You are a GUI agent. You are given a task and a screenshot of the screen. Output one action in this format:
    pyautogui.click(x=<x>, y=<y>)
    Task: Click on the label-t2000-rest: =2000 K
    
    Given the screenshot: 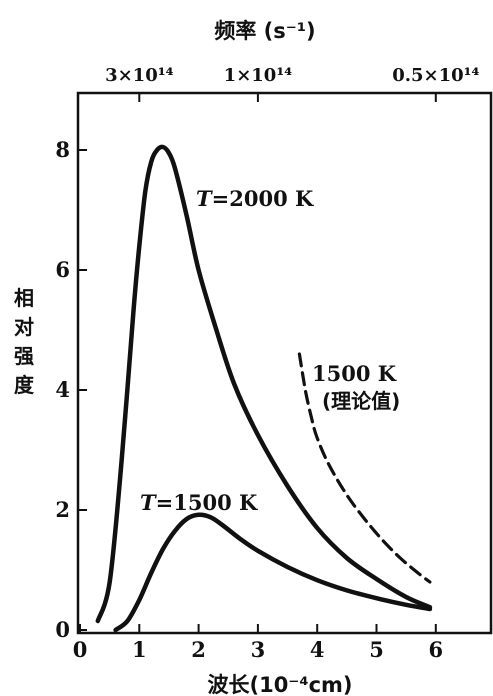 What is the action you would take?
    pyautogui.click(x=263, y=198)
    